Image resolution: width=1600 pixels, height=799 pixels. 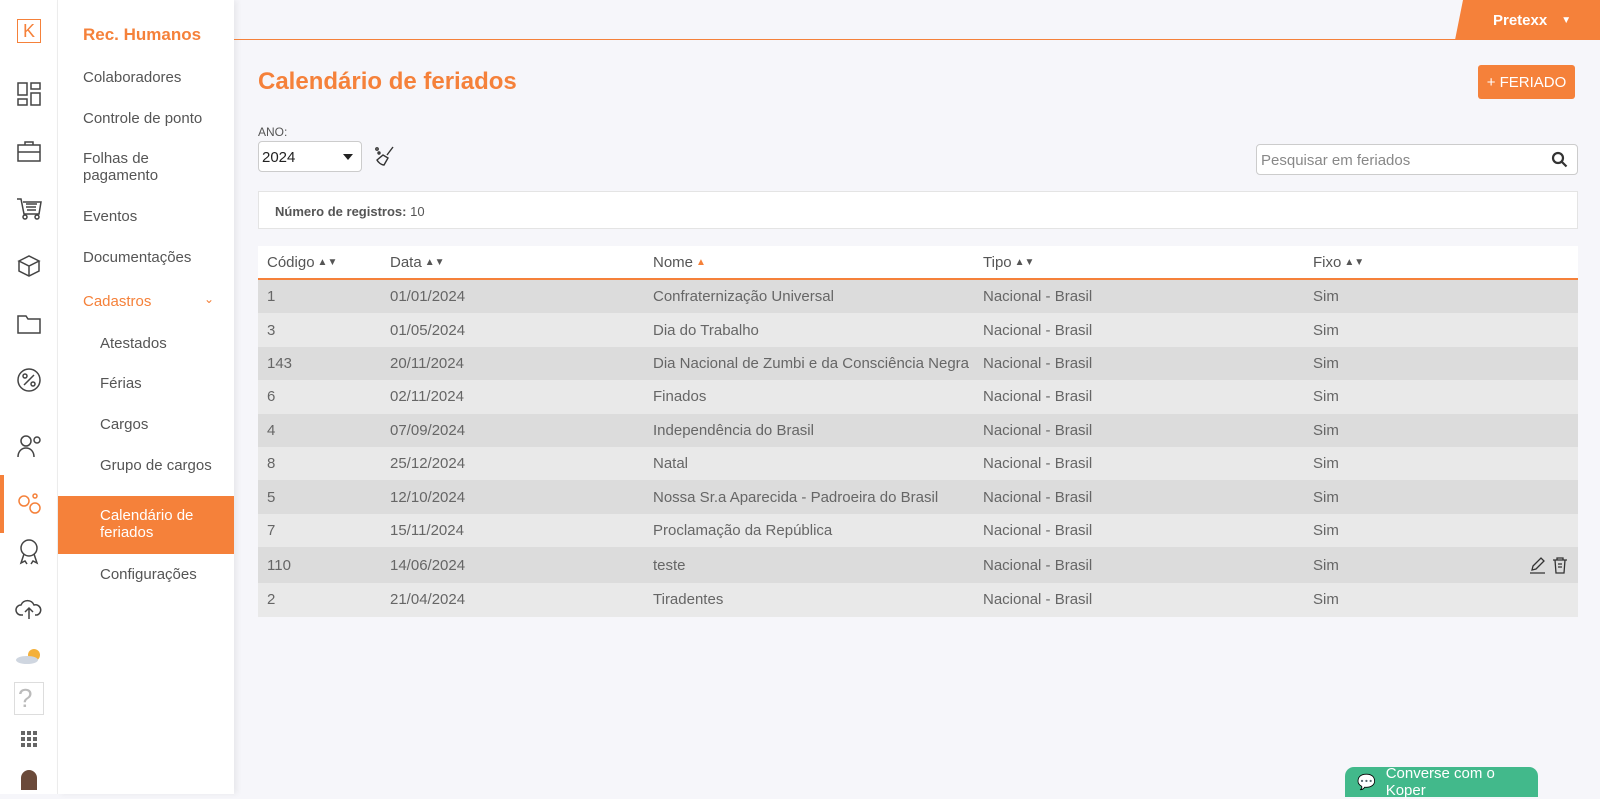 What do you see at coordinates (428, 330) in the screenshot?
I see `table-cell: 01/05/2024` at bounding box center [428, 330].